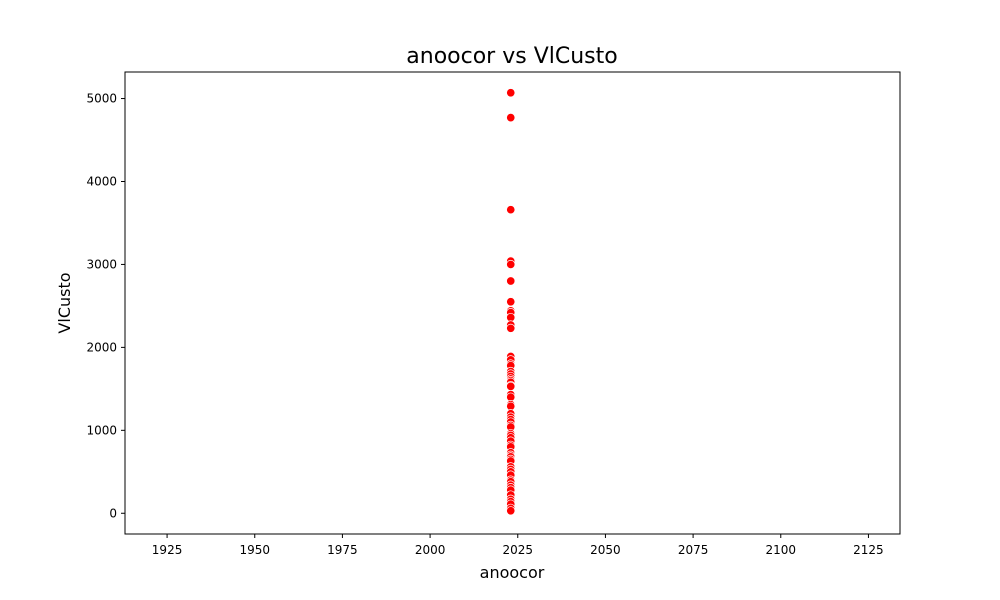 The image size is (1000, 600). Describe the element at coordinates (101, 347) in the screenshot. I see `y-tick-label: 2000` at that location.